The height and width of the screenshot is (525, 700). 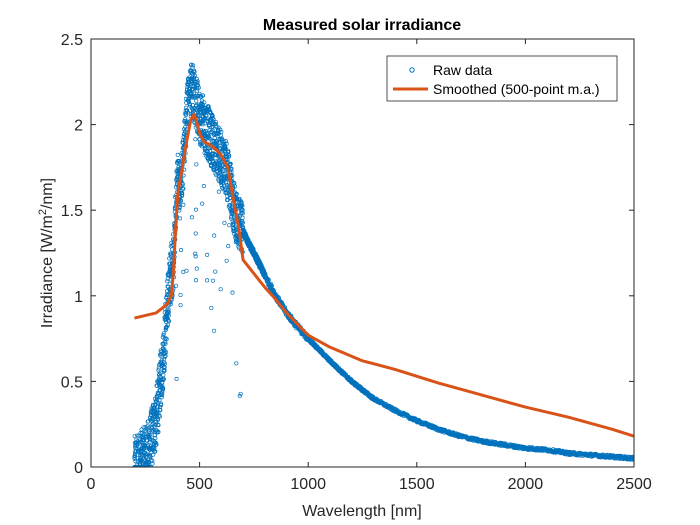 What do you see at coordinates (502, 78) in the screenshot?
I see `legend-box` at bounding box center [502, 78].